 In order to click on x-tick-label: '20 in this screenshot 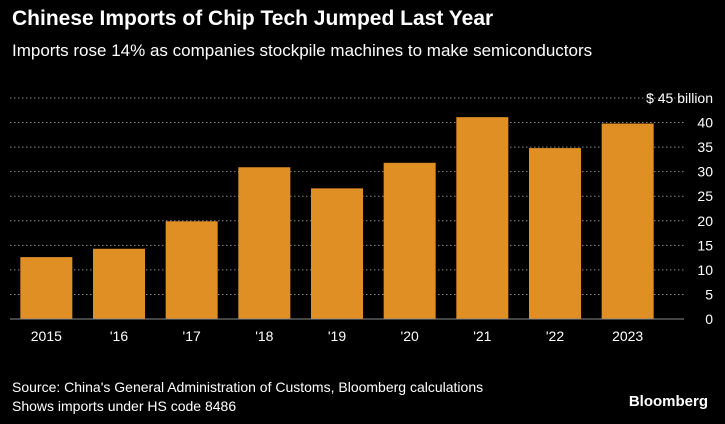, I will do `click(410, 336)`.